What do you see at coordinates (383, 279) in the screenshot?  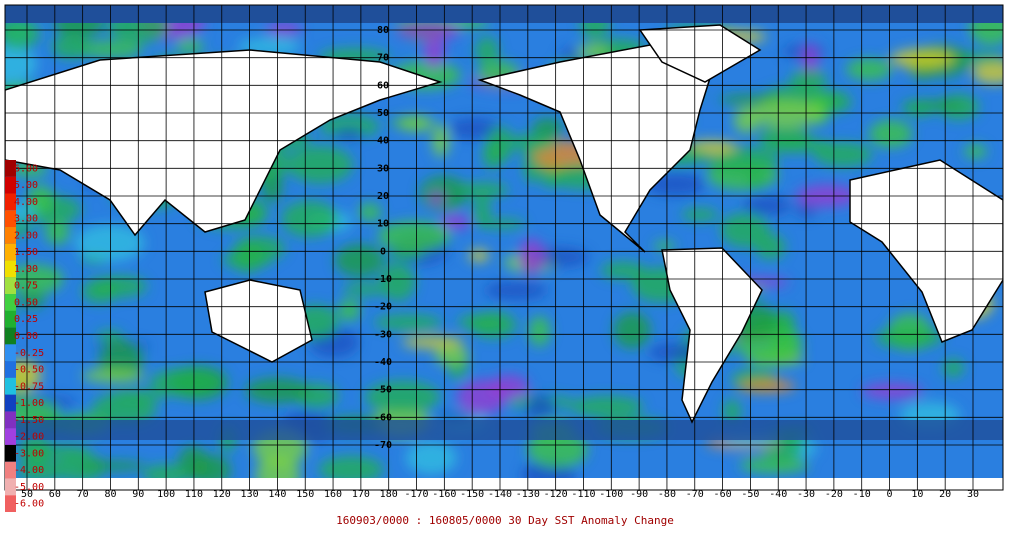 I see `latitude-label: -10` at bounding box center [383, 279].